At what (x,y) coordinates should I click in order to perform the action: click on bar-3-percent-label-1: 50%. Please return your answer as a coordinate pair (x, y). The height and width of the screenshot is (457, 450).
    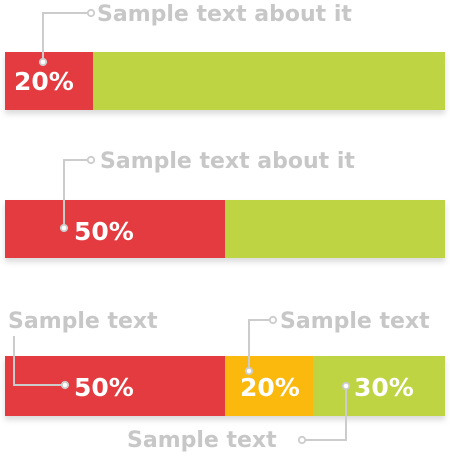
    Looking at the image, I should click on (104, 387).